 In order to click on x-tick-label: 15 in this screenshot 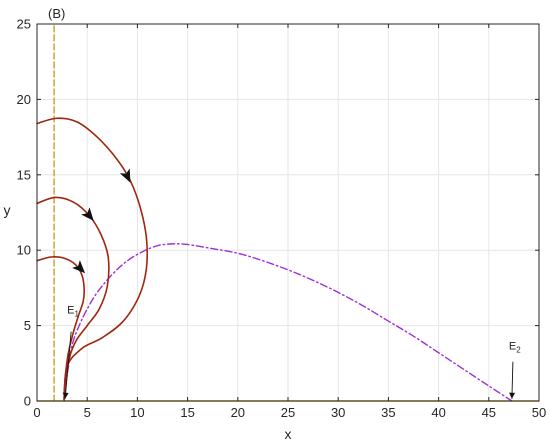, I will do `click(187, 412)`.